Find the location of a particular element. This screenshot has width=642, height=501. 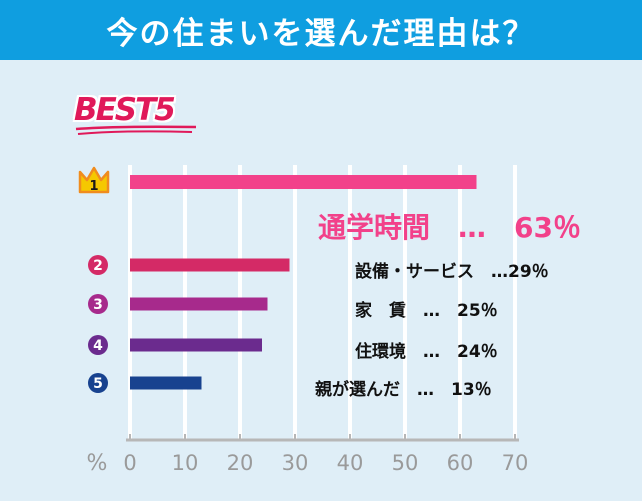

title-banner: 今の住まいを選んだ理由は？ is located at coordinates (321, 30).